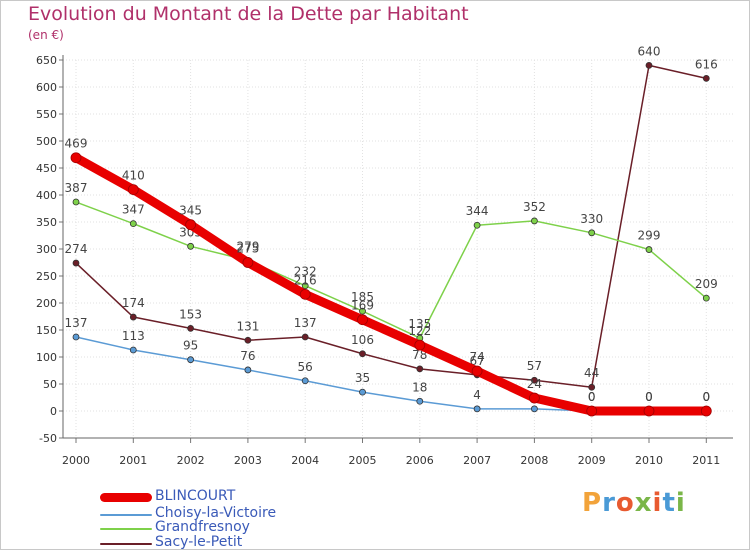  What do you see at coordinates (76, 460) in the screenshot?
I see `x-tick-label: 2000` at bounding box center [76, 460].